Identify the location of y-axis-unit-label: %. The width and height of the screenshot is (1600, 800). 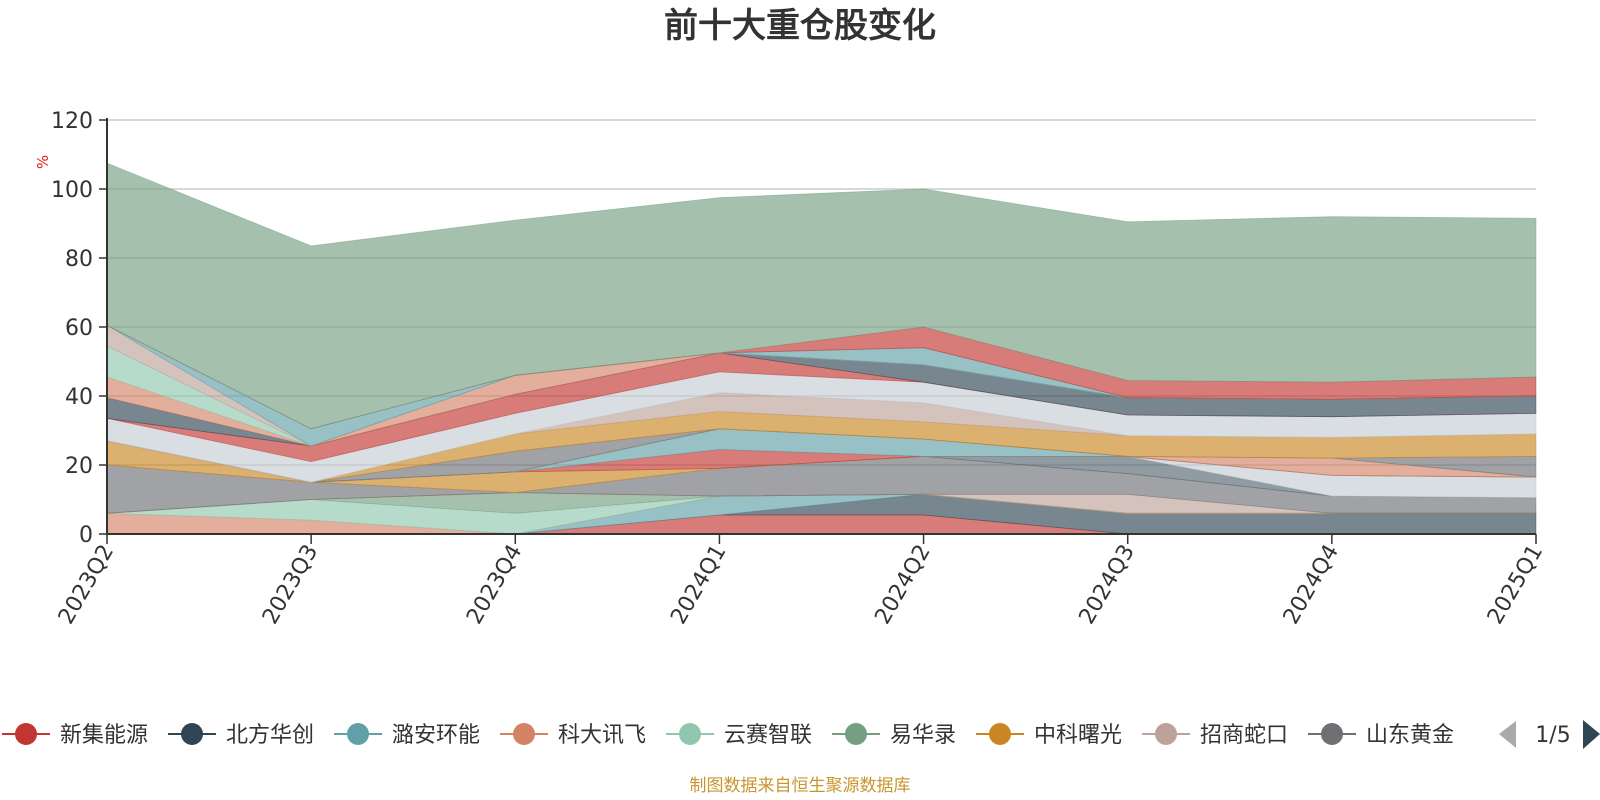
(43, 162).